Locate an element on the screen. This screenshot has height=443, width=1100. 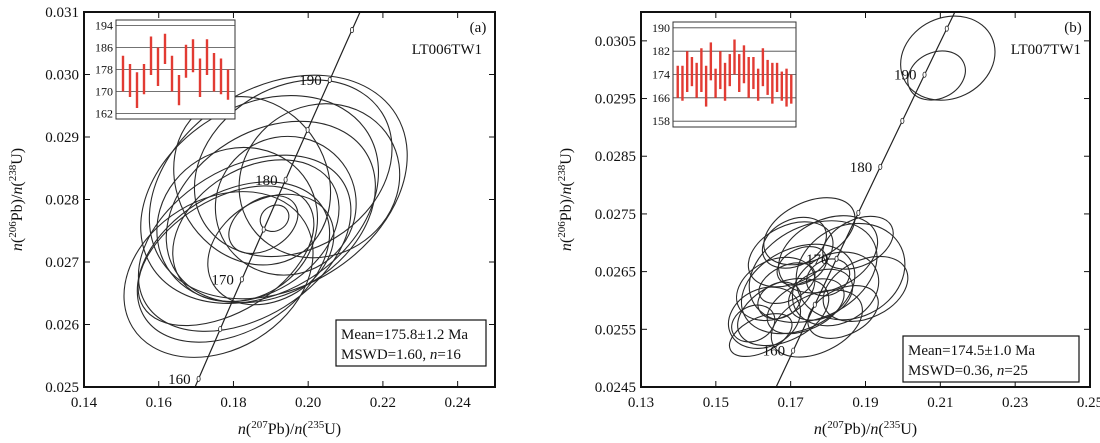
x-tick-label: 0.14 is located at coordinates (84, 403).